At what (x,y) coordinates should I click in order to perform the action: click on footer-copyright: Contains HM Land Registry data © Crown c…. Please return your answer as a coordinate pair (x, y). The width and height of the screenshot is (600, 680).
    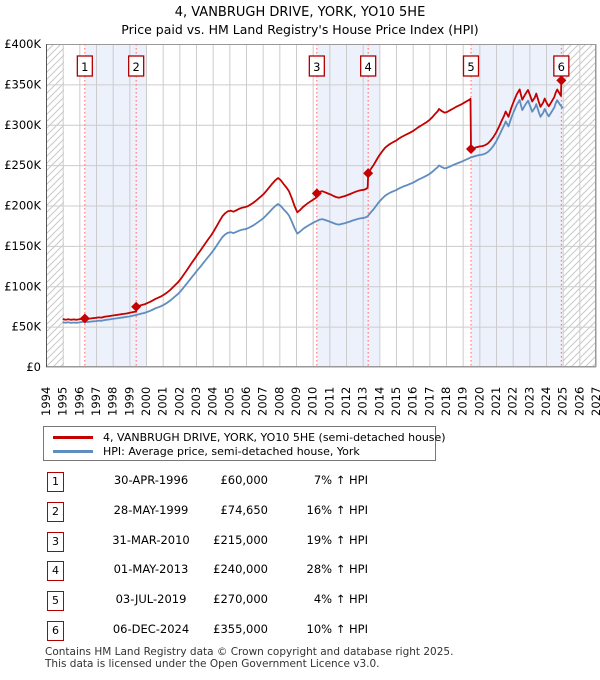
    Looking at the image, I should click on (249, 652).